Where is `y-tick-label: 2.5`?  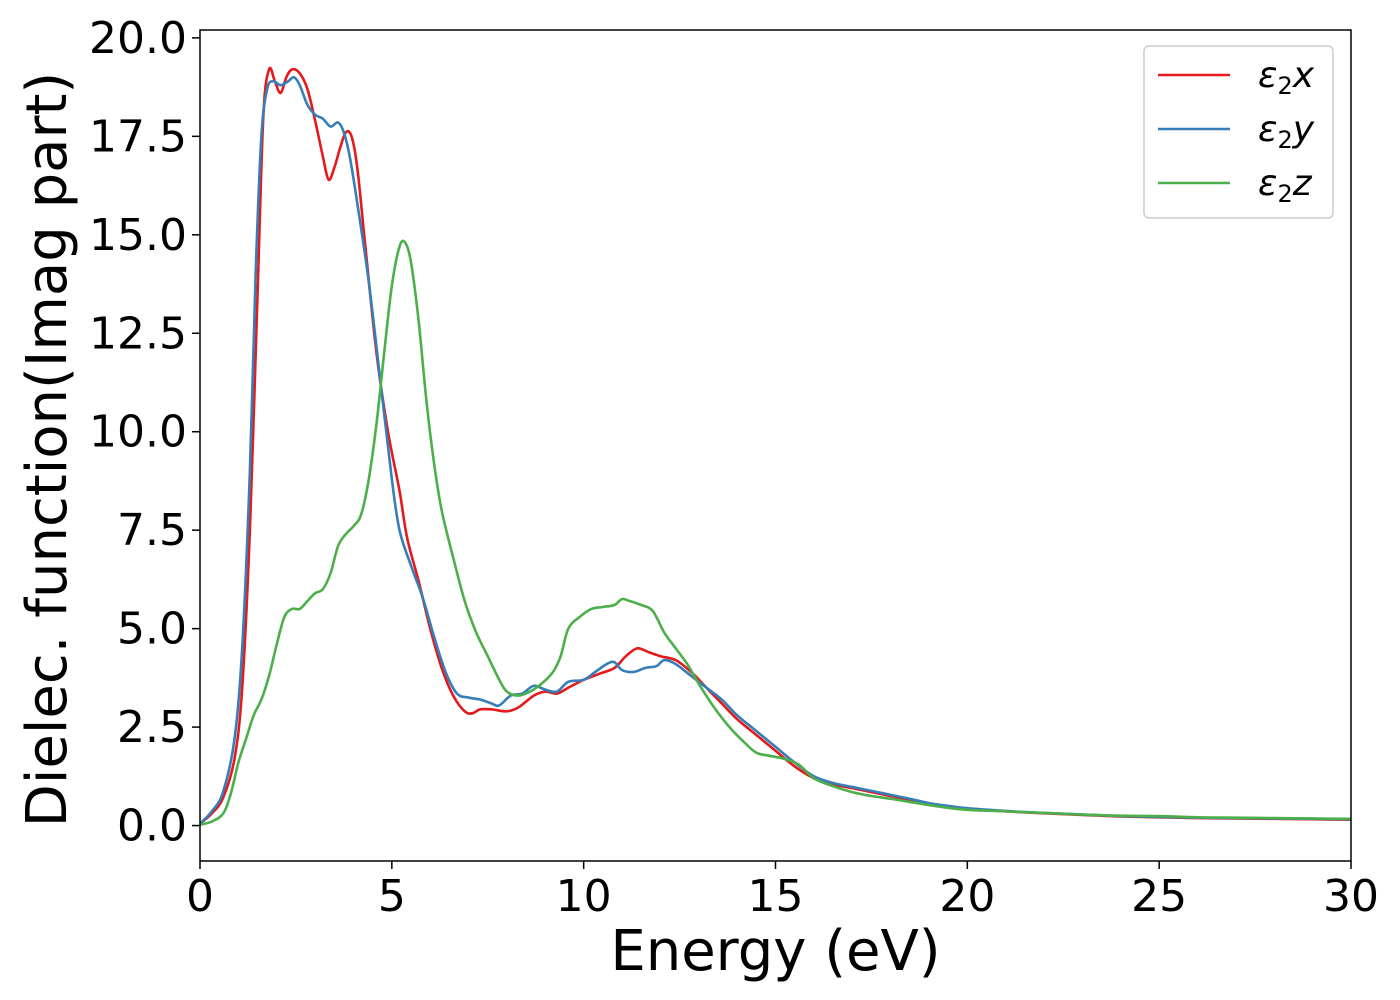 y-tick-label: 2.5 is located at coordinates (152, 727).